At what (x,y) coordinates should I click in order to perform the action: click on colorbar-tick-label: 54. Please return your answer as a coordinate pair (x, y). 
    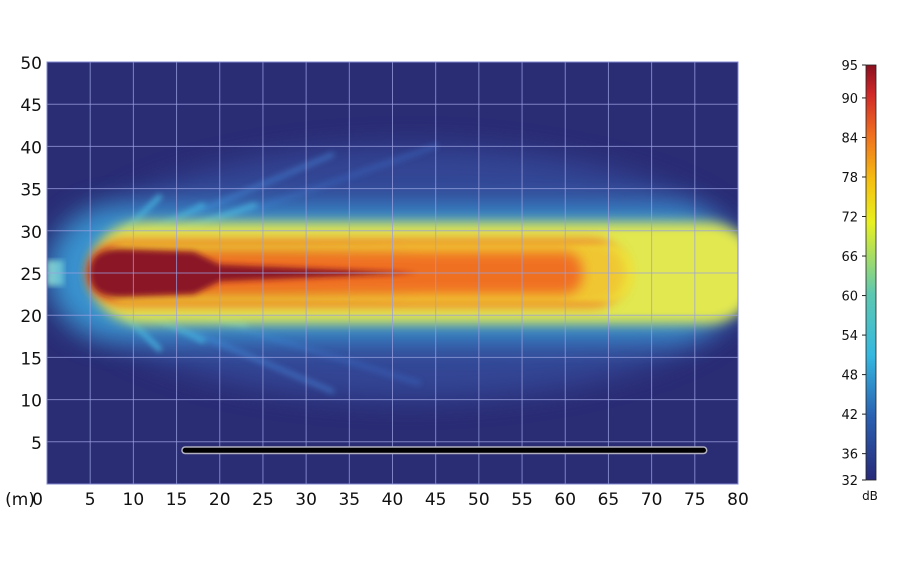
    Looking at the image, I should click on (849, 336).